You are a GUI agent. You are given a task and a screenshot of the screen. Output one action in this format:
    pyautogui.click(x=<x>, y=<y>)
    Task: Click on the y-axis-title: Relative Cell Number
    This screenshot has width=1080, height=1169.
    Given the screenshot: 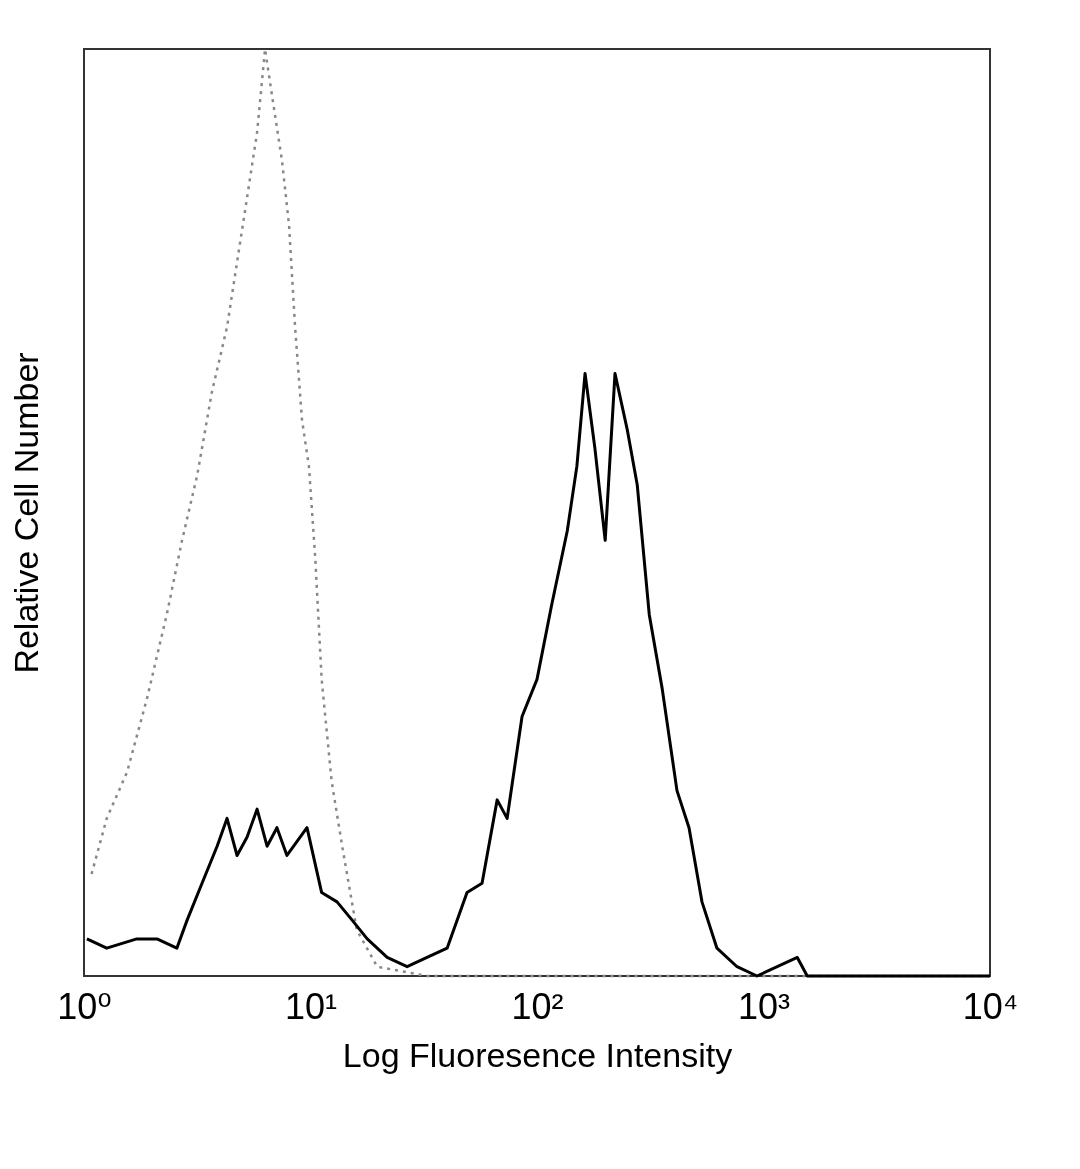 What is the action you would take?
    pyautogui.click(x=25, y=513)
    